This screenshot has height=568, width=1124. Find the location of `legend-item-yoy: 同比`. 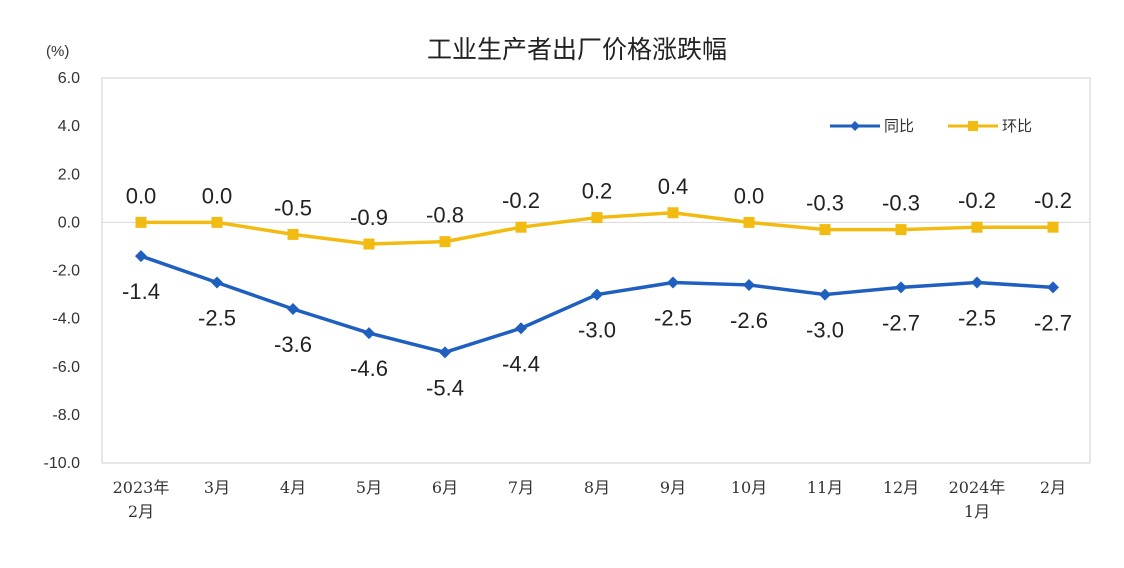

legend-item-yoy: 同比 is located at coordinates (872, 126).